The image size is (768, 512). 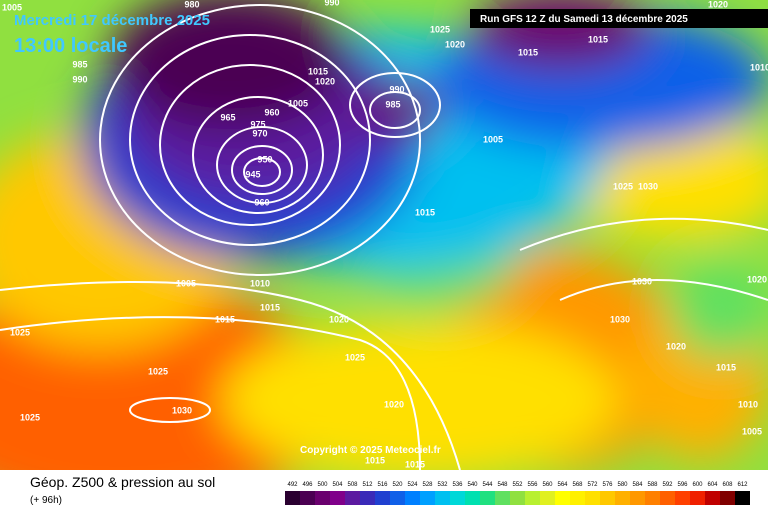 I want to click on isobar-label: 950, so click(x=264, y=159).